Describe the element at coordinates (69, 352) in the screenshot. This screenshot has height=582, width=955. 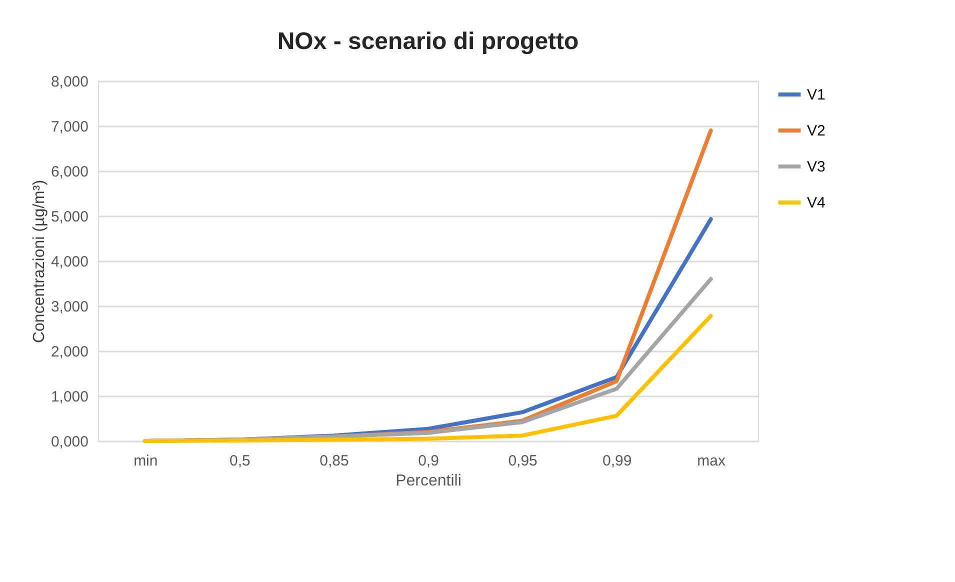
I see `y-tick-label: 2,000` at that location.